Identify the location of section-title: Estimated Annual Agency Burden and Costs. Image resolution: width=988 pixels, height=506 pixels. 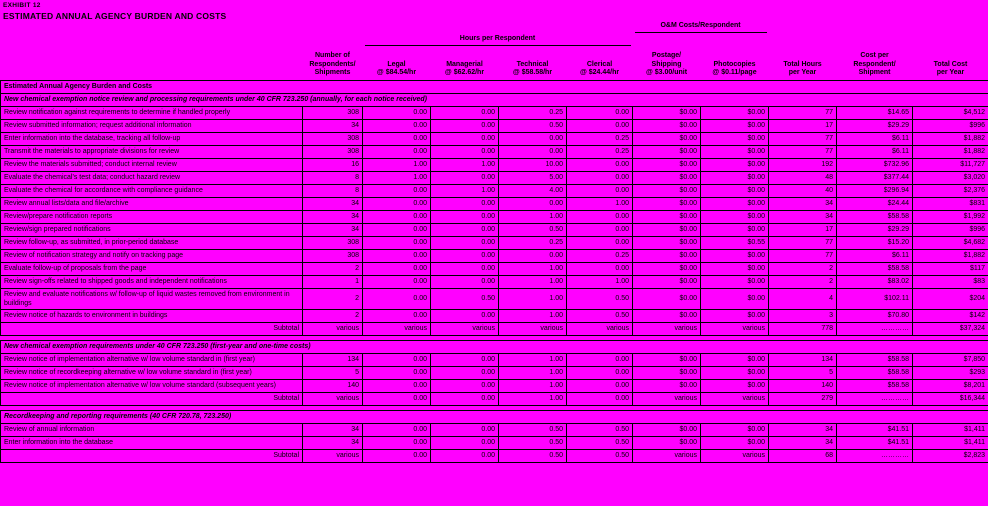
(494, 86).